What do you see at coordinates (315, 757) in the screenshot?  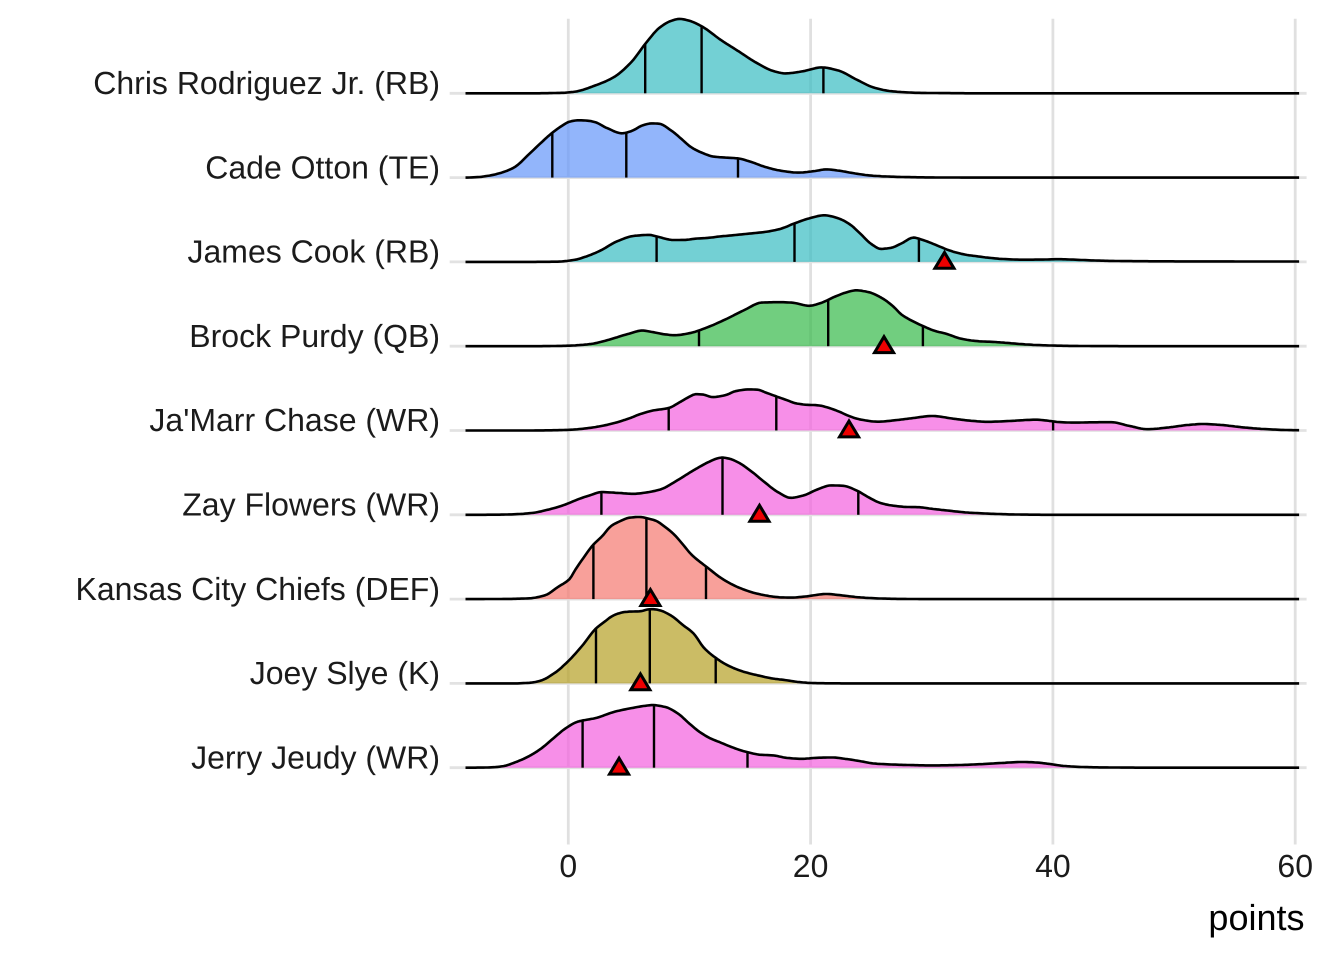 I see `svg-text: Jerry Jeudy (WR)` at bounding box center [315, 757].